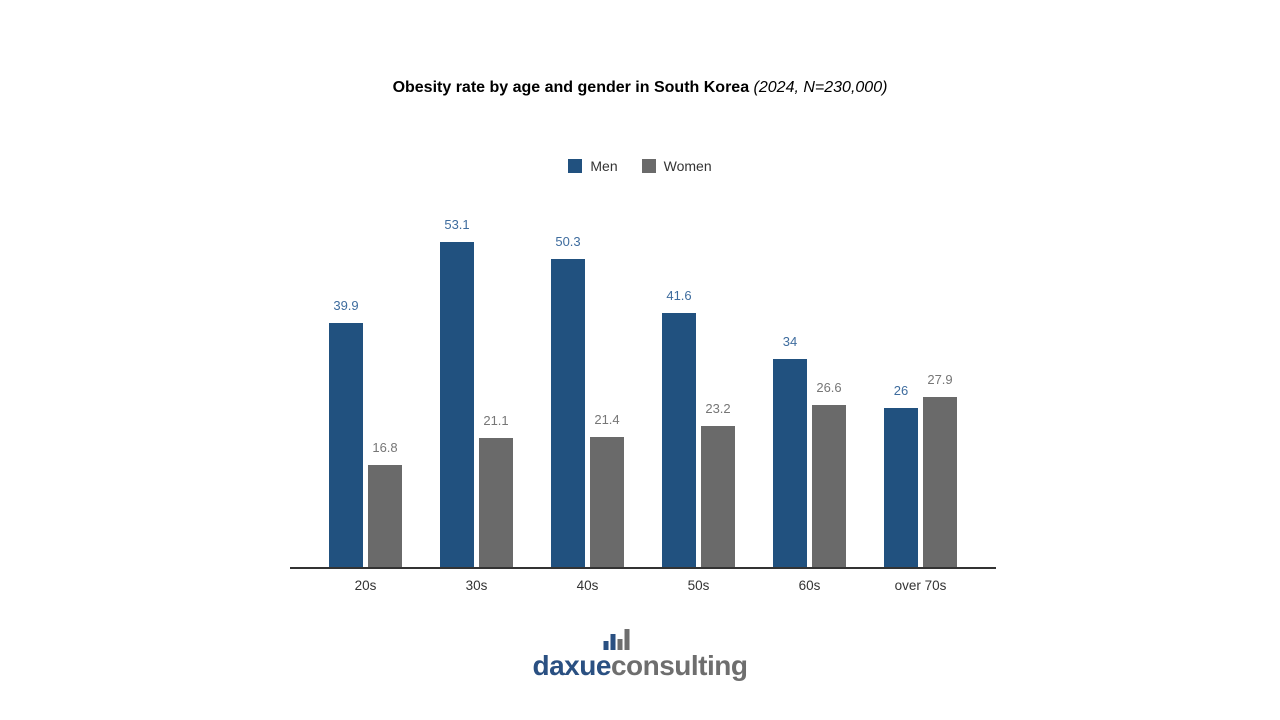 This screenshot has height=720, width=1280. What do you see at coordinates (616, 639) in the screenshot?
I see `bar-chart-icon` at bounding box center [616, 639].